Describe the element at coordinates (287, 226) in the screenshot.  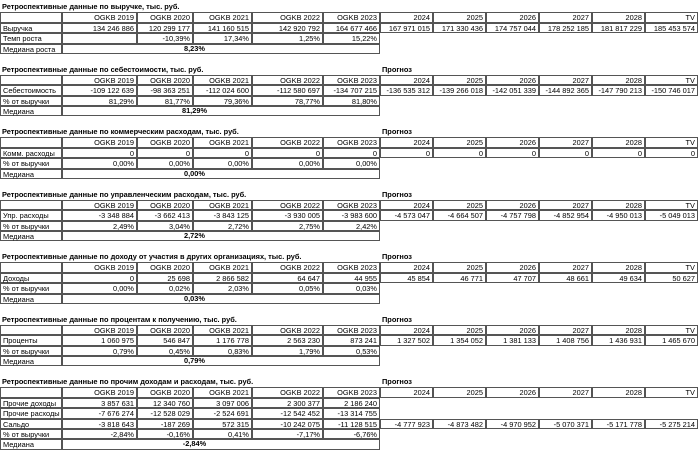
I see `value-cell: 2,75%` at that location.